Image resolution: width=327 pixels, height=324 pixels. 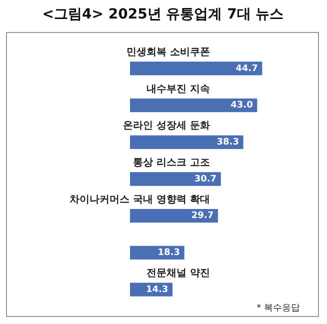 What do you see at coordinates (247, 69) in the screenshot?
I see `data-label: 44.7` at bounding box center [247, 69].